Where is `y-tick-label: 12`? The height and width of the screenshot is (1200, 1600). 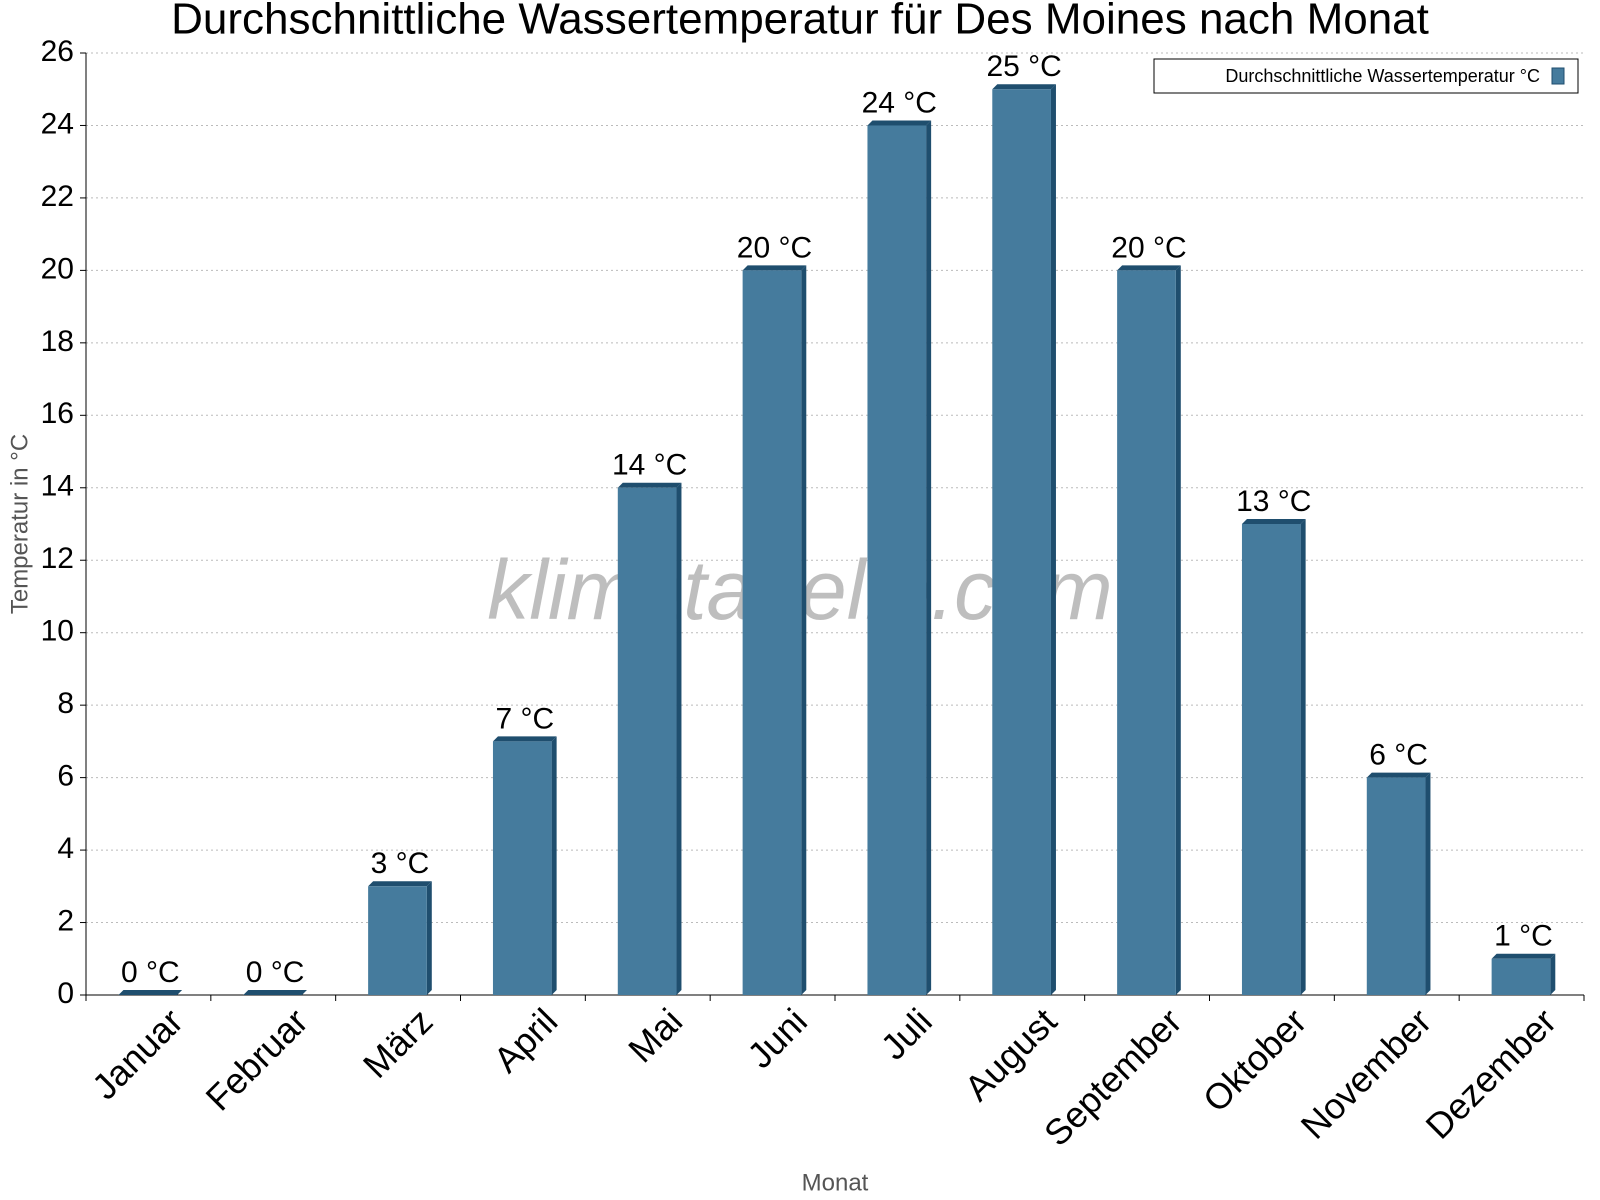
y-tick-label: 12 is located at coordinates (57, 558).